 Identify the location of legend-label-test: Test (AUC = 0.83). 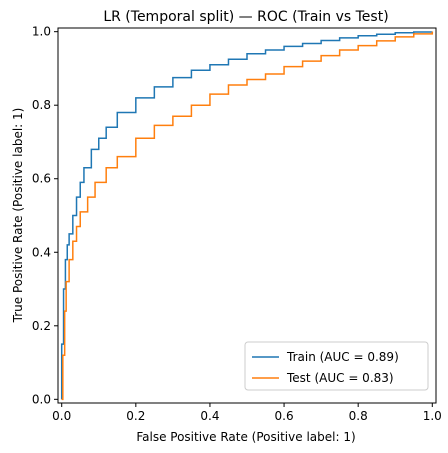
(340, 378).